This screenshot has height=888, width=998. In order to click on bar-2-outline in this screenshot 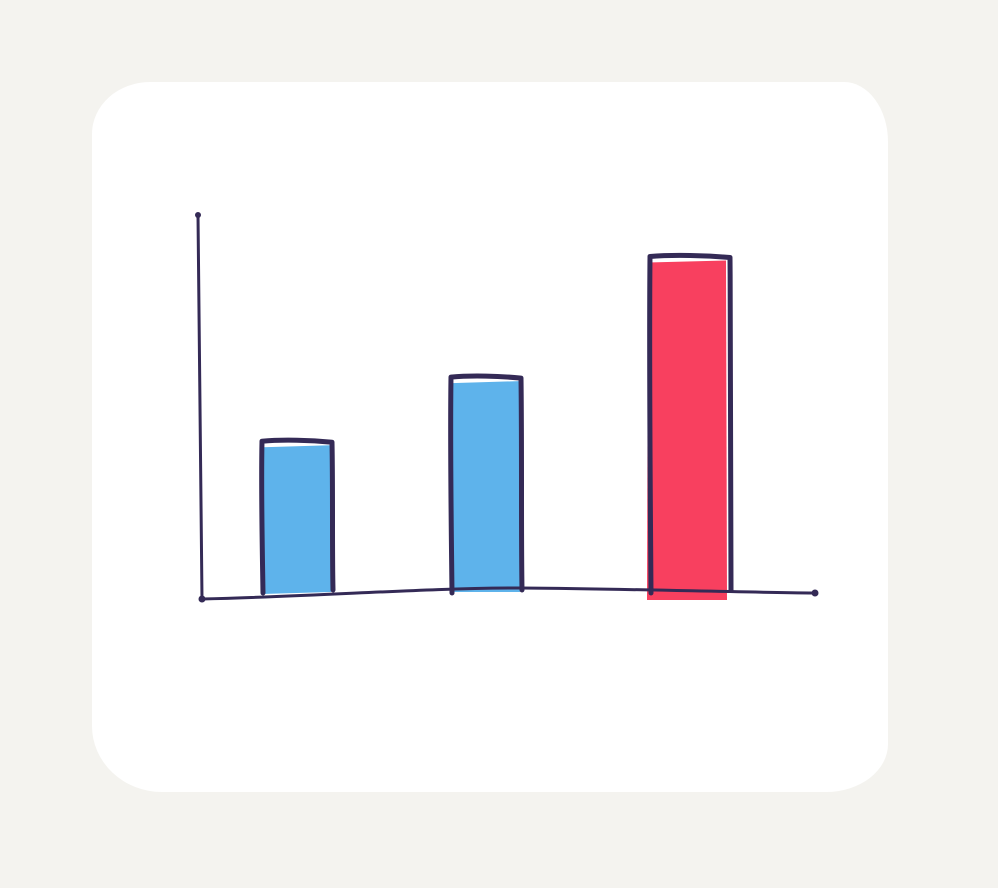, I will do `click(486, 484)`.